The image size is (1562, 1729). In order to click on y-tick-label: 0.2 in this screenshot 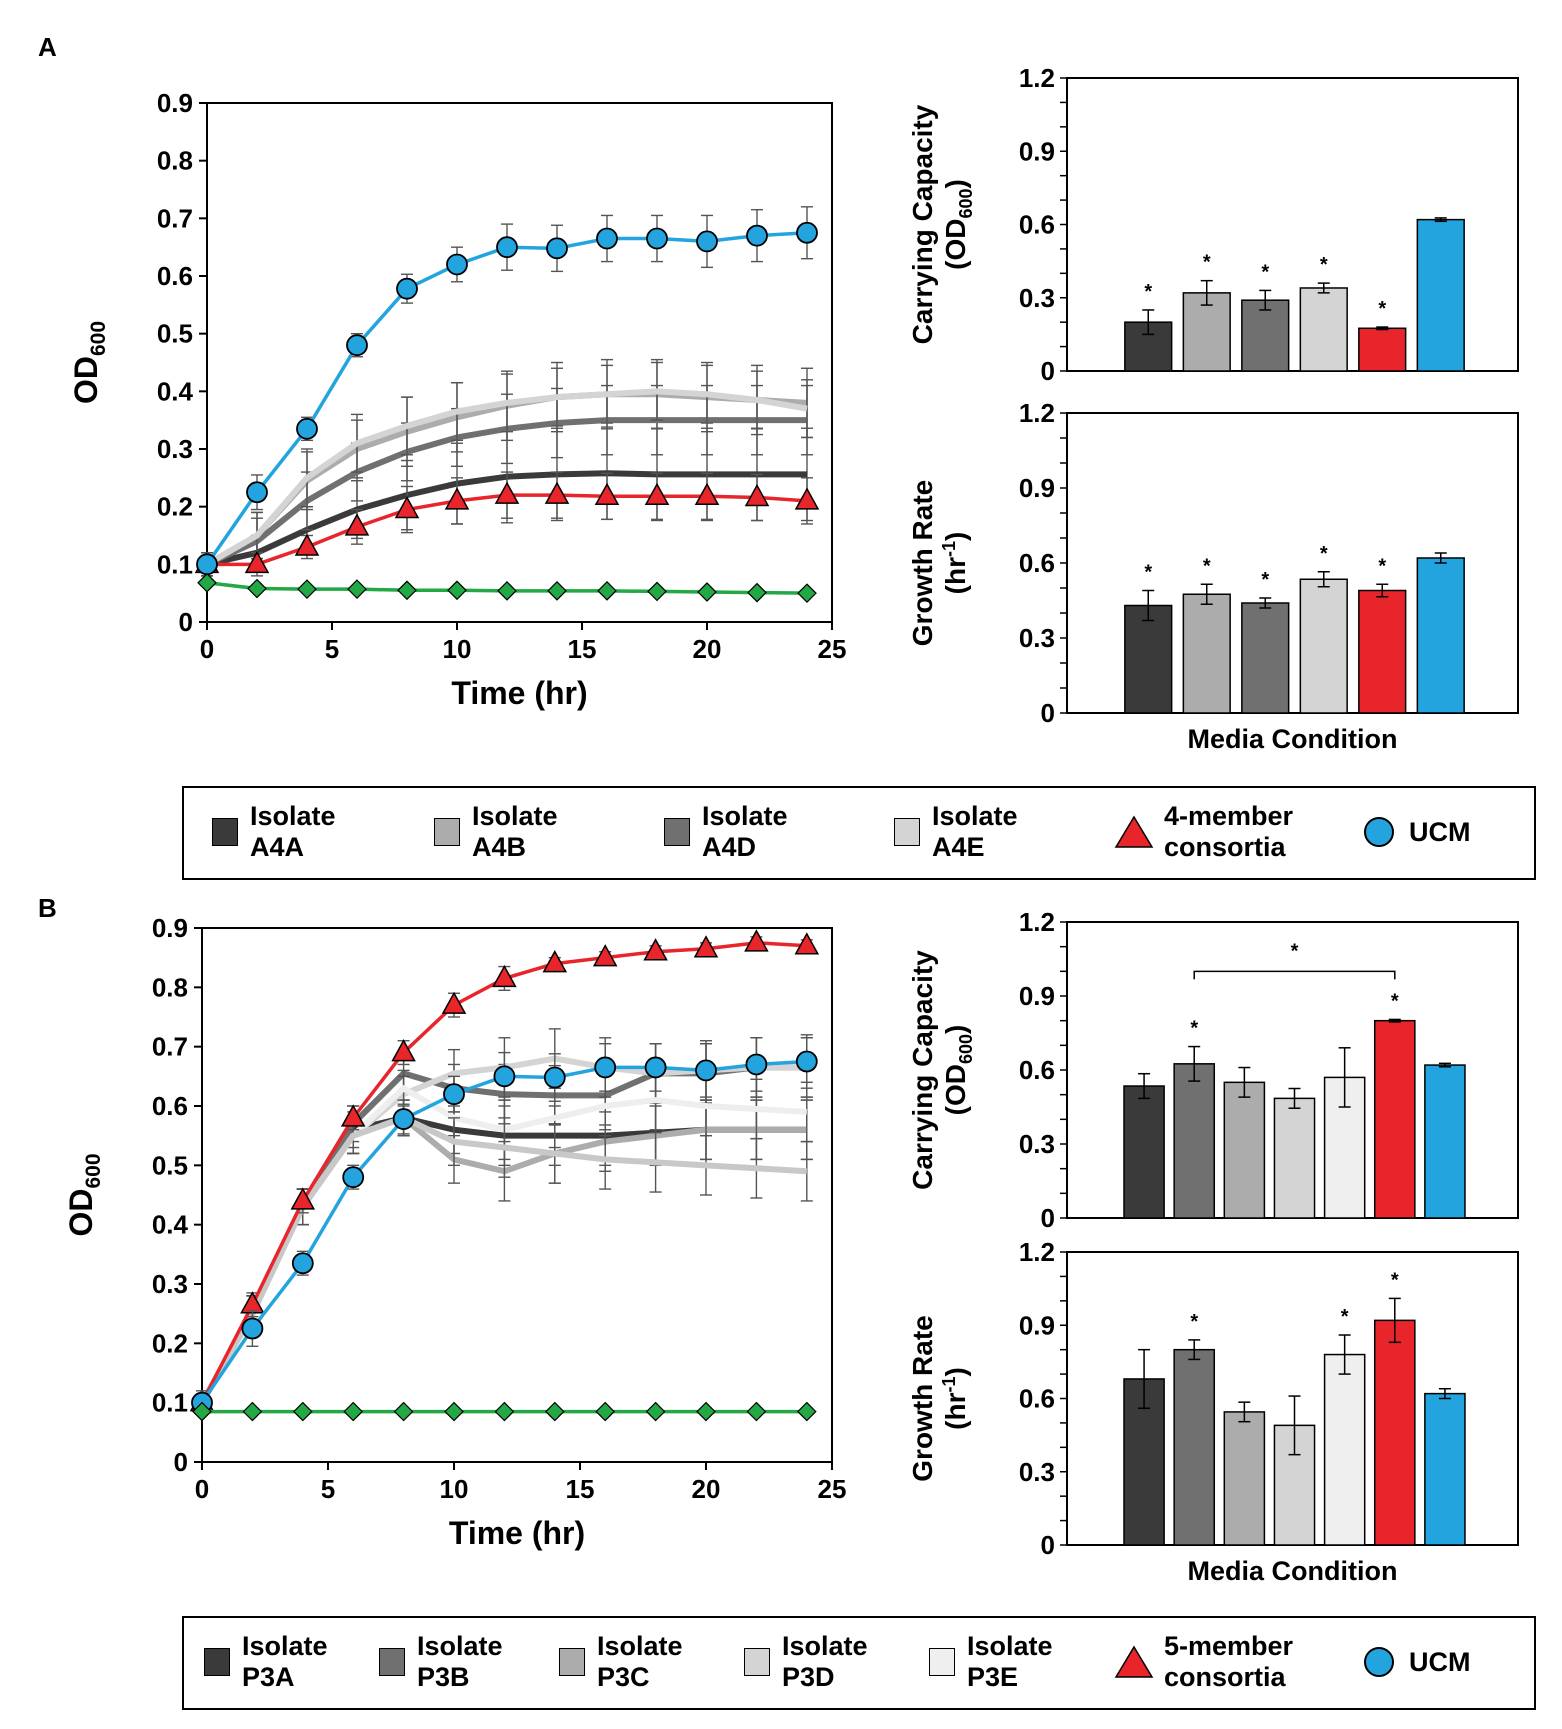, I will do `click(175, 507)`.